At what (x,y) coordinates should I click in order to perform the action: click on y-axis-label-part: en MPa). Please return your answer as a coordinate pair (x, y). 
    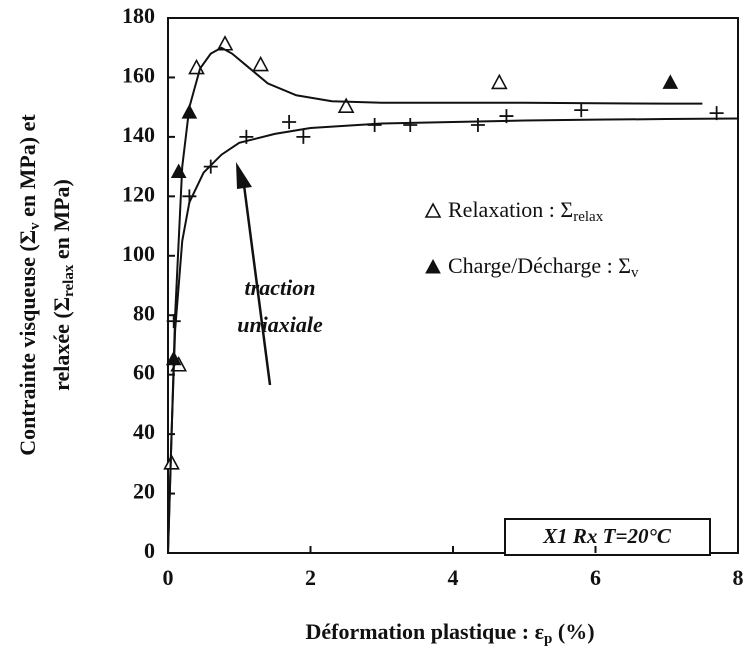
    Looking at the image, I should click on (61, 222).